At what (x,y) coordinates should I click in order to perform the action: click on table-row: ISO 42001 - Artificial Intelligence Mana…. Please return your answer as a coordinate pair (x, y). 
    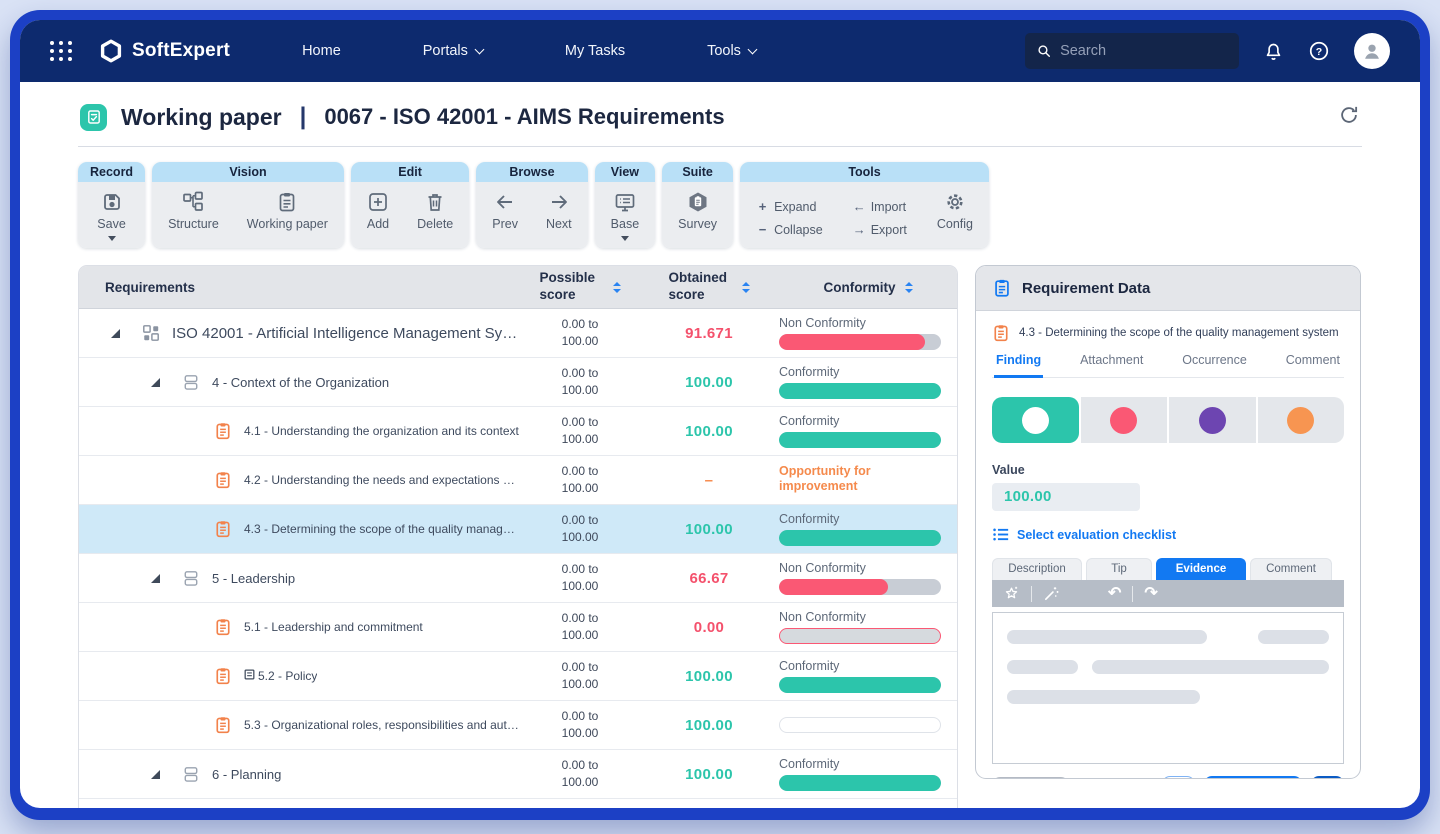
    Looking at the image, I should click on (518, 333).